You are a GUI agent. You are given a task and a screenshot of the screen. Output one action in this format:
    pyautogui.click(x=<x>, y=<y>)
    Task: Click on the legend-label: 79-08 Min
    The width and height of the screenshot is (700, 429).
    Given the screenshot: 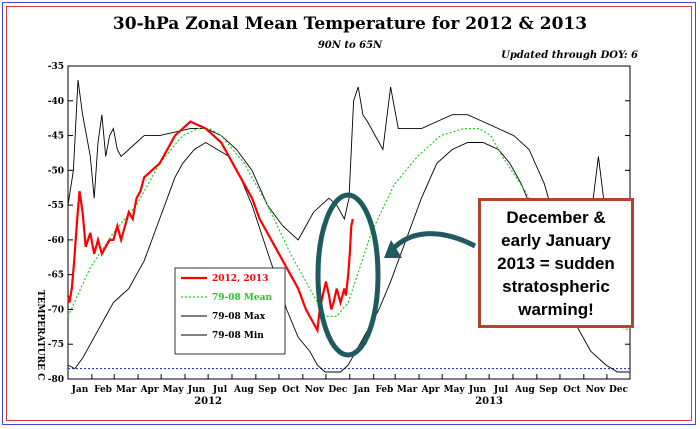 What is the action you would take?
    pyautogui.click(x=238, y=336)
    